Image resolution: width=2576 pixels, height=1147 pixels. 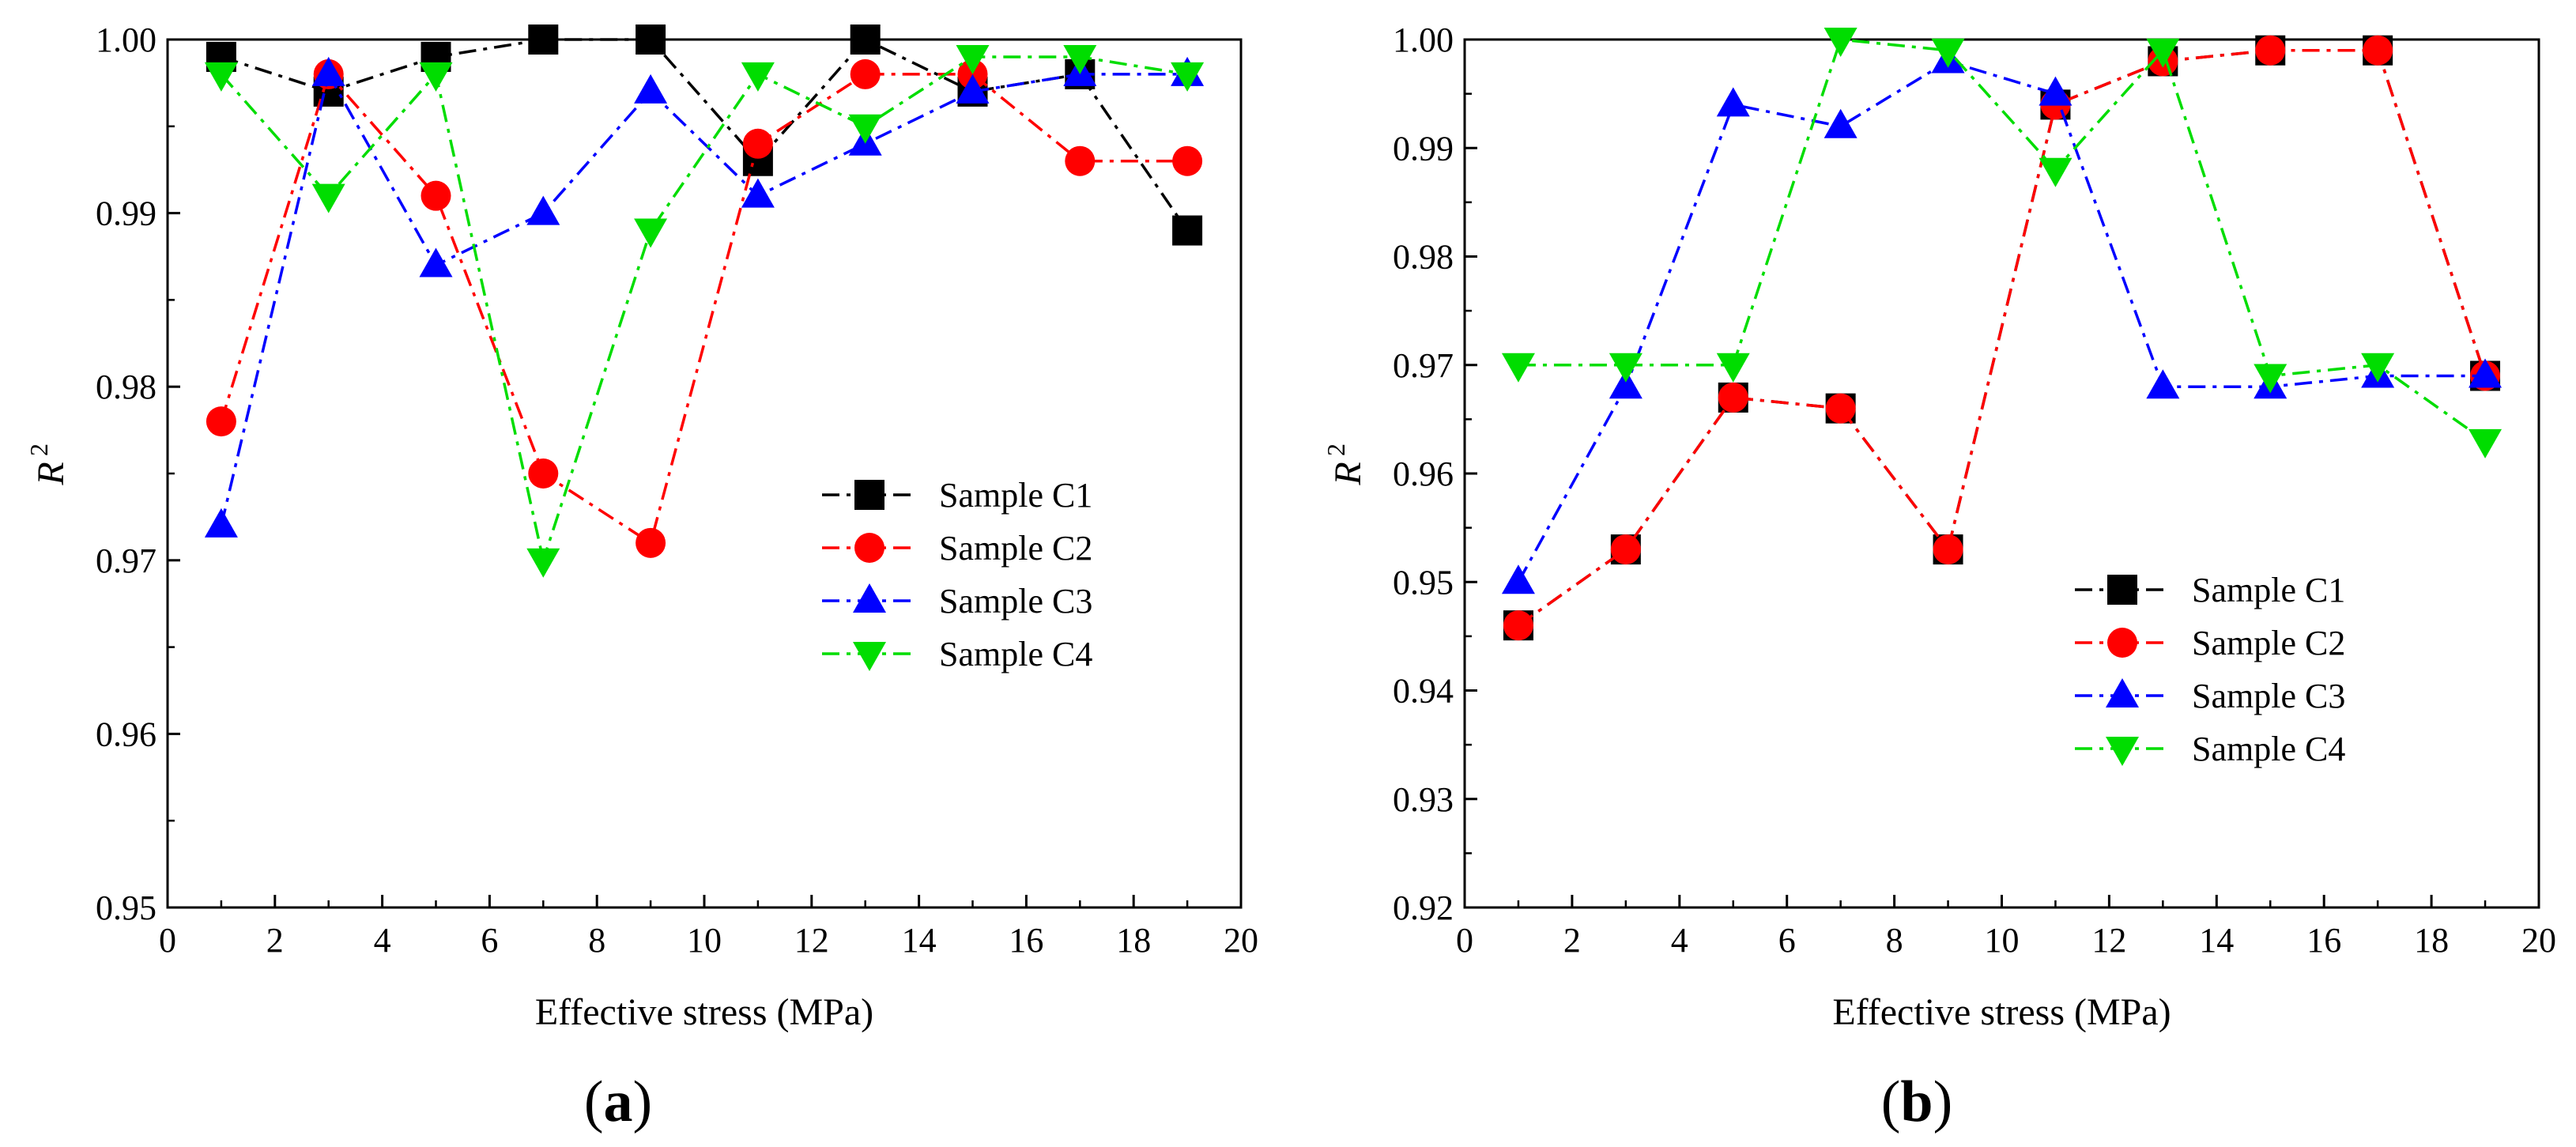 I want to click on y-tick-label: 0.93, so click(x=1423, y=799).